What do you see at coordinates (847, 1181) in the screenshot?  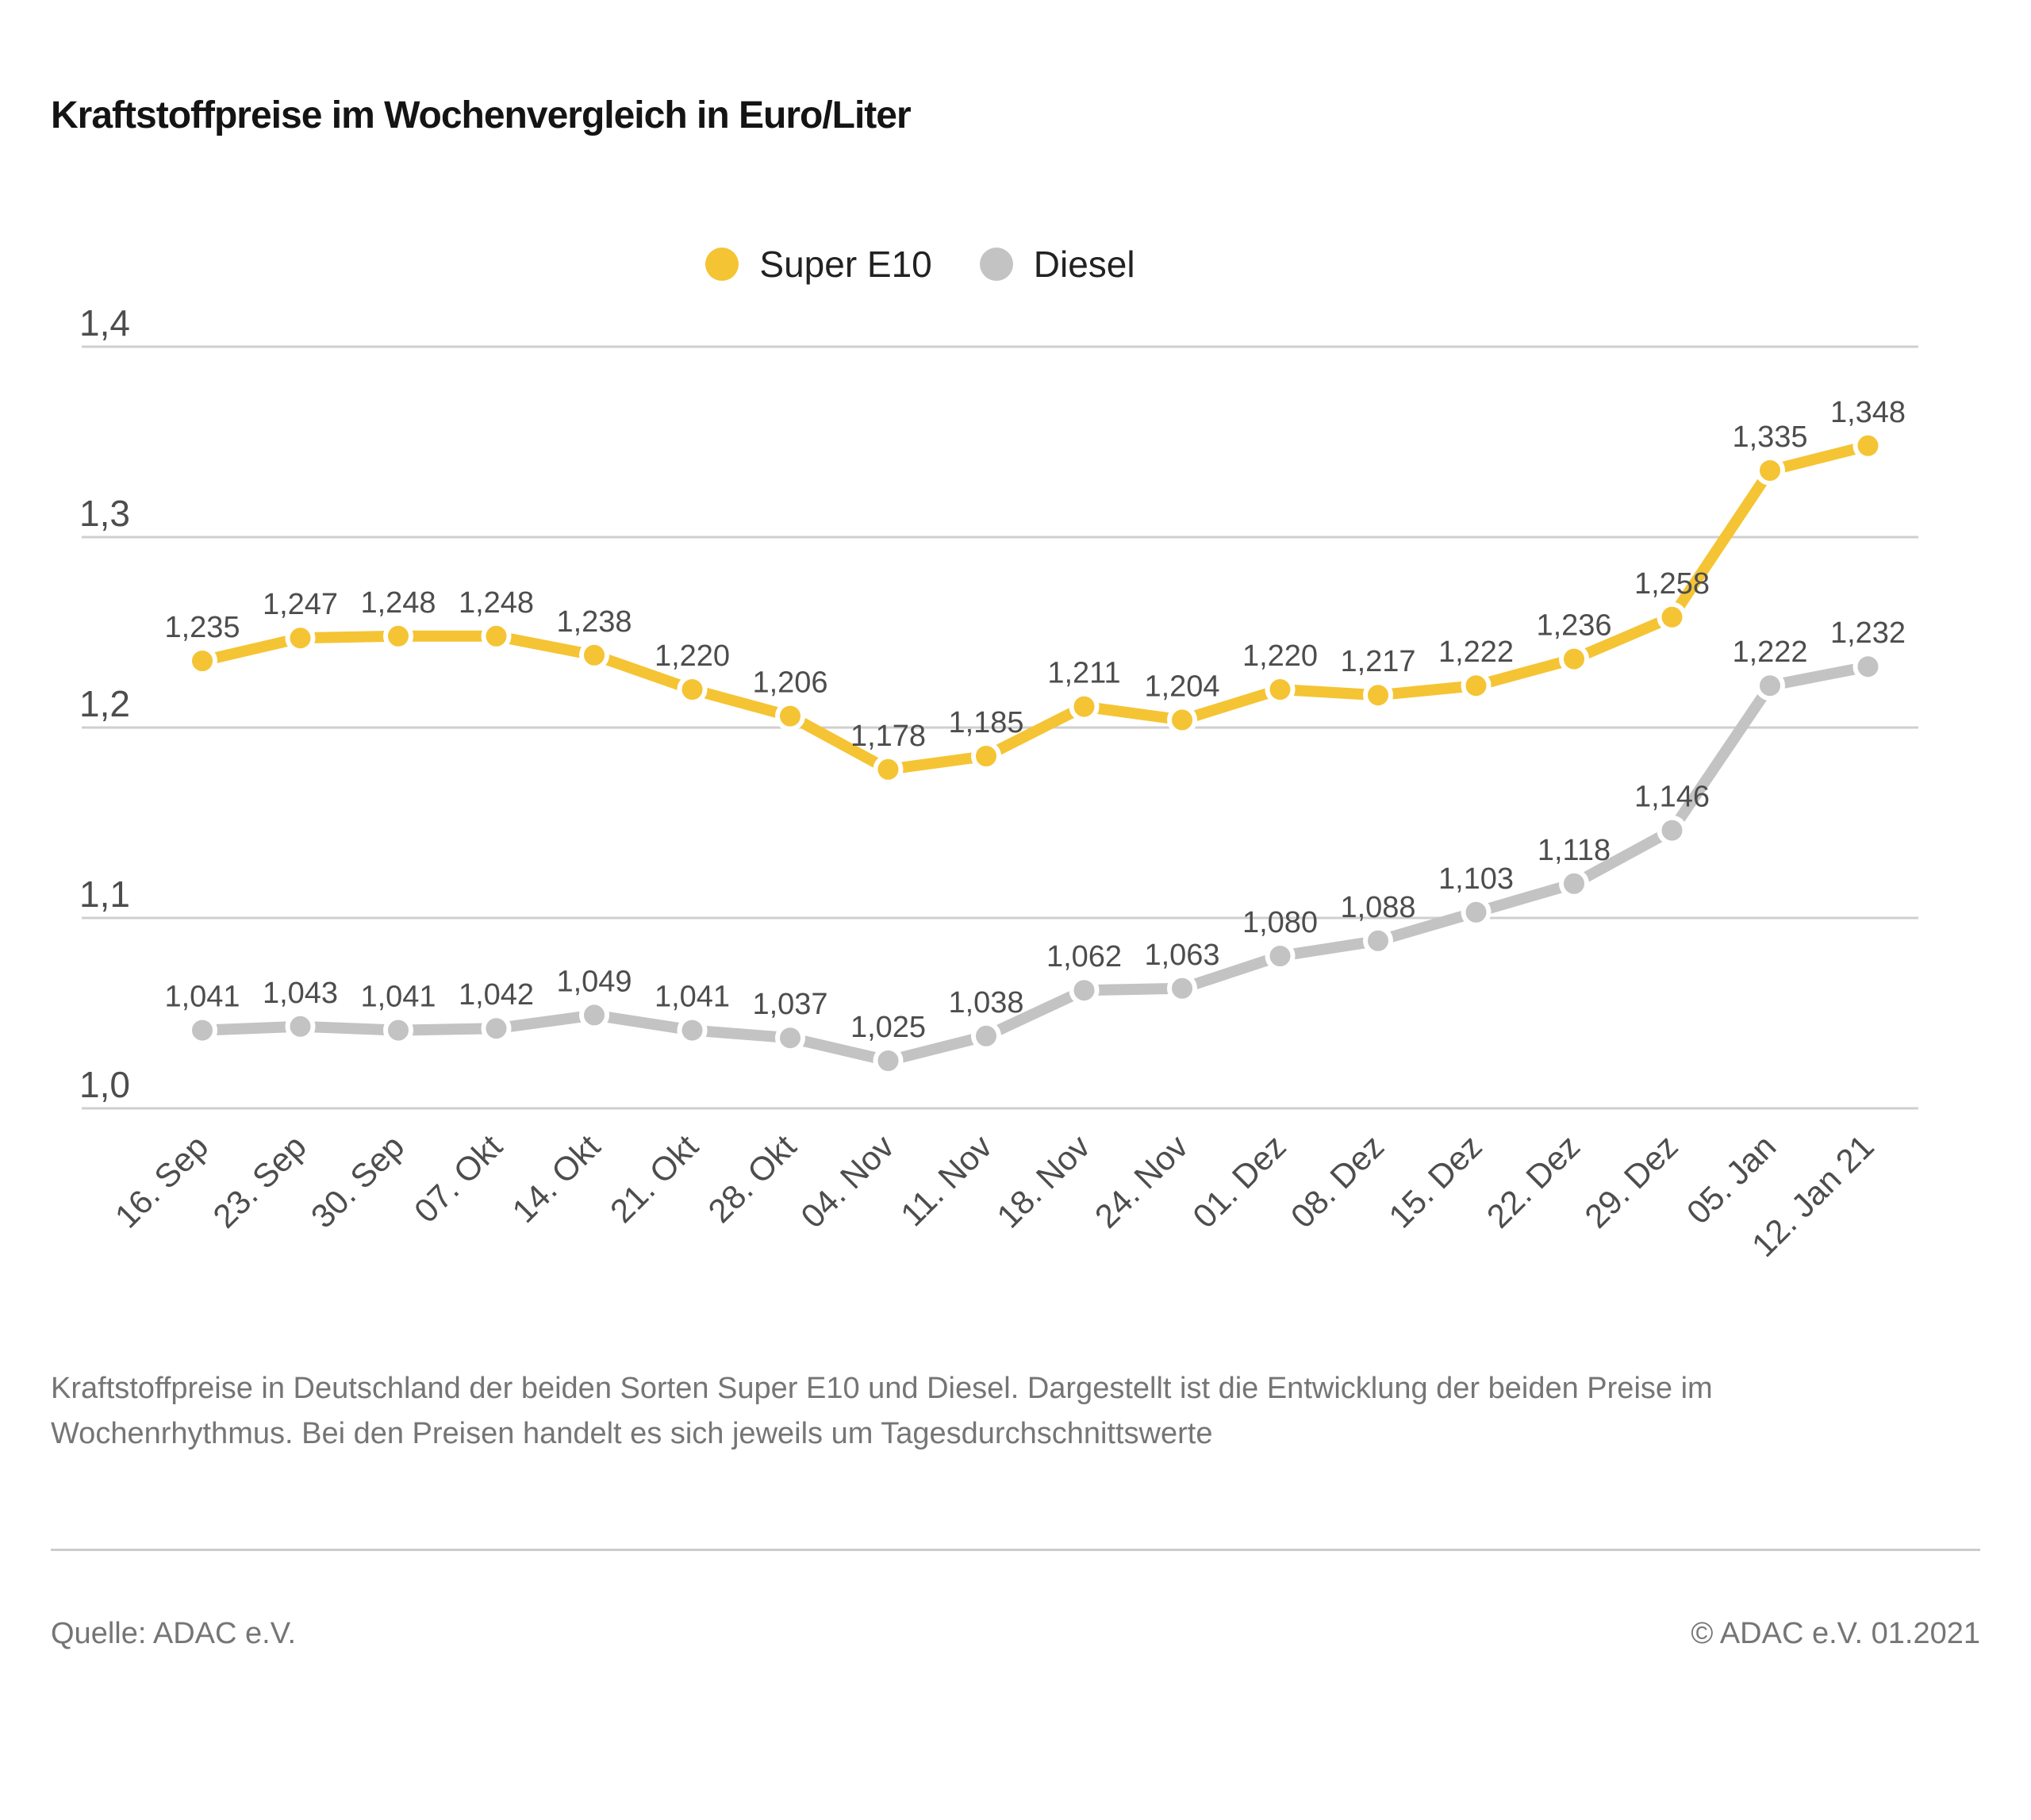 I see `svg-text: 04. Nov` at bounding box center [847, 1181].